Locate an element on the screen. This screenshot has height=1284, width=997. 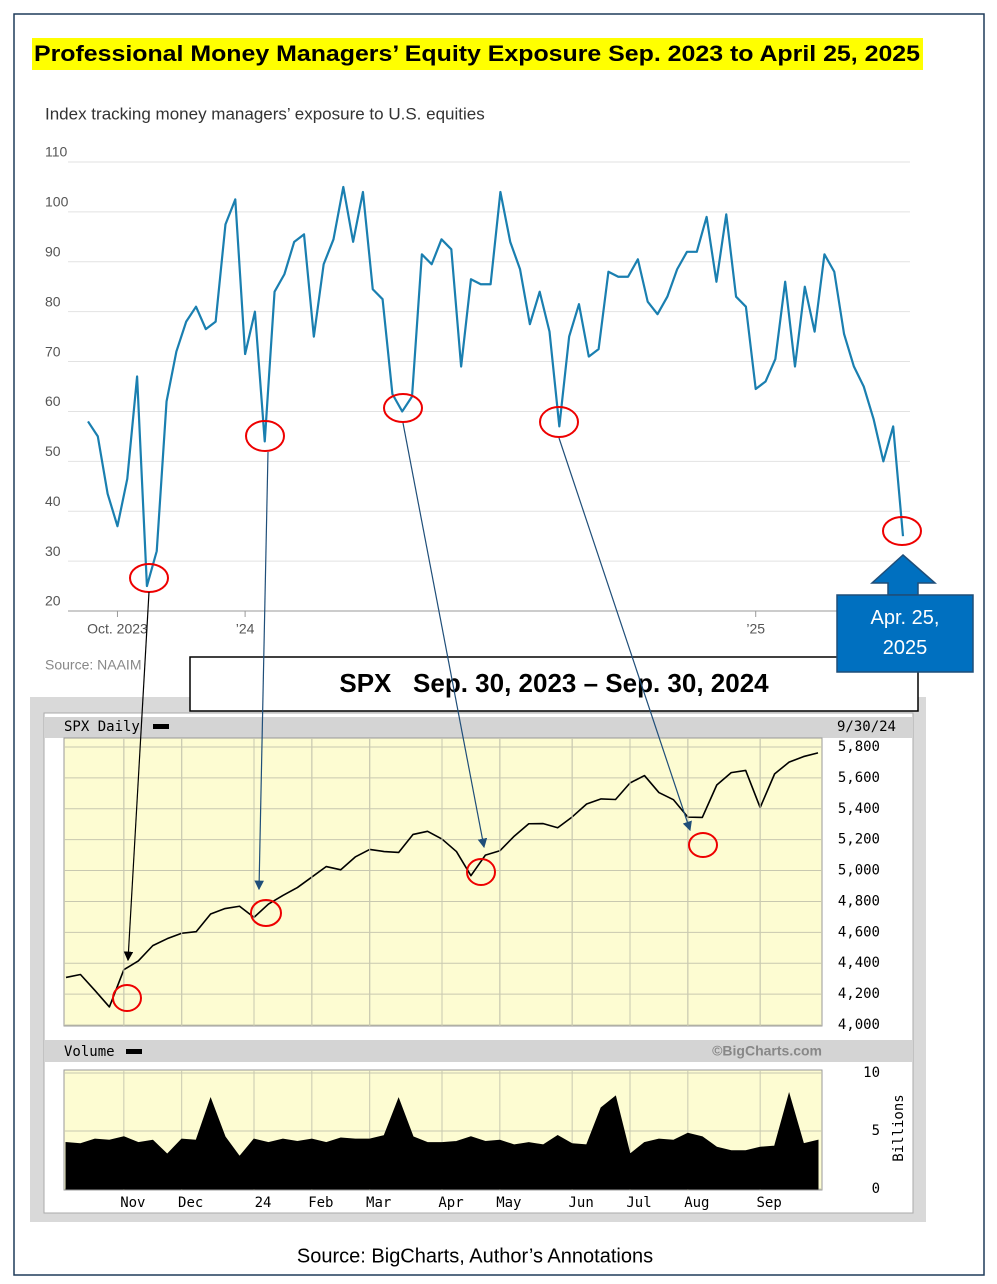
callout-box is located at coordinates (905, 633).